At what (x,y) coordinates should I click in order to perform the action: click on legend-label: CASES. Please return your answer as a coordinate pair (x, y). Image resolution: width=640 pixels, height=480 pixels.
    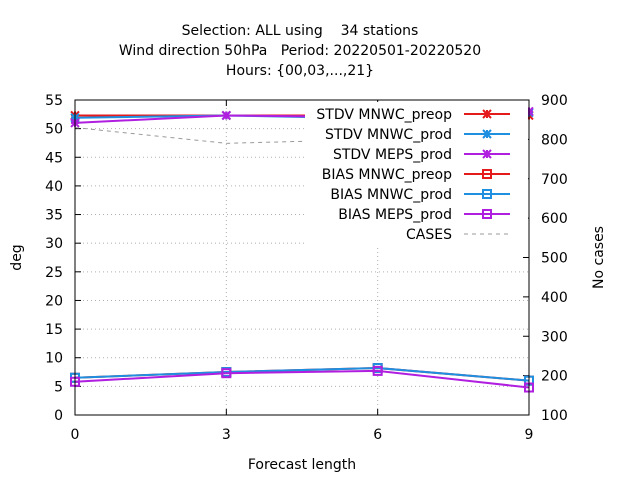
    Looking at the image, I should click on (429, 235).